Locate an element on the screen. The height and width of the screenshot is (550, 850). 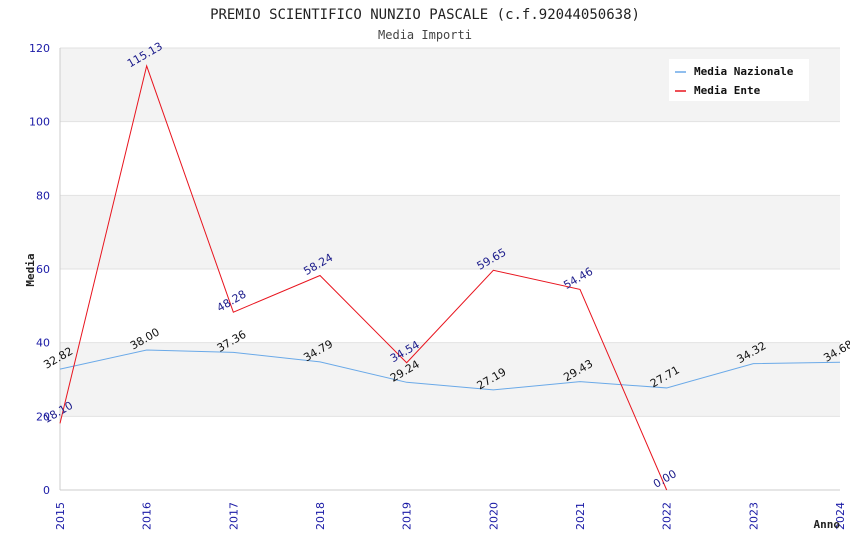
x-tick-label: 2021 is located at coordinates (580, 516).